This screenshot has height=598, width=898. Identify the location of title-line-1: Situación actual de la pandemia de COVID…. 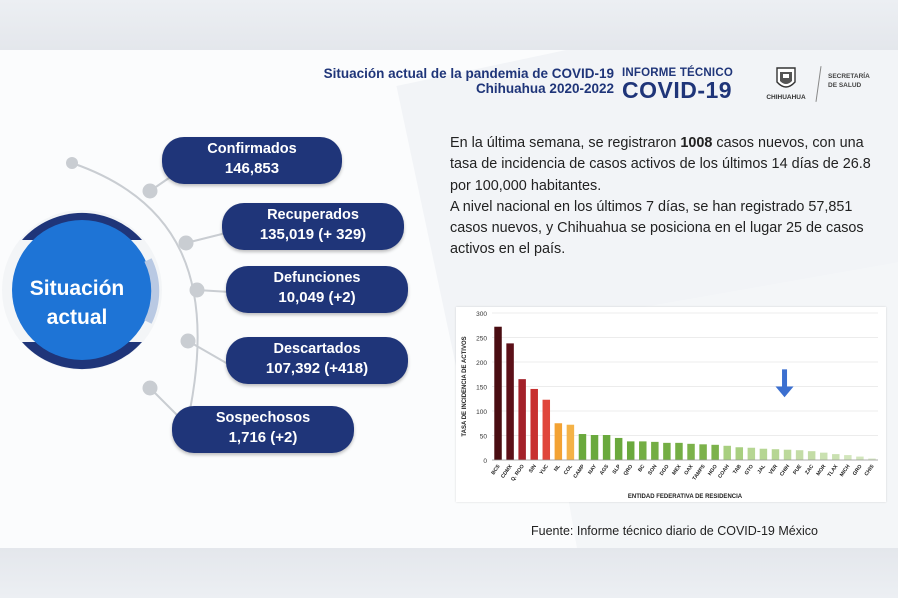
(468, 73).